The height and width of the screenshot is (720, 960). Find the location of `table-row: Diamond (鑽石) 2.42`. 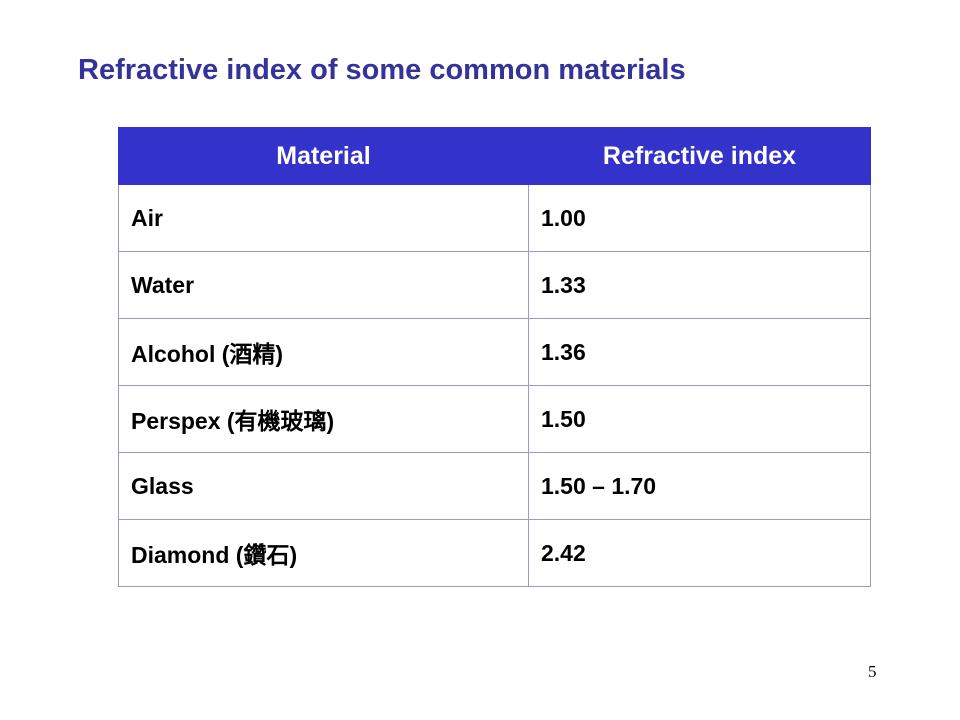

table-row: Diamond (鑽石) 2.42 is located at coordinates (494, 553).